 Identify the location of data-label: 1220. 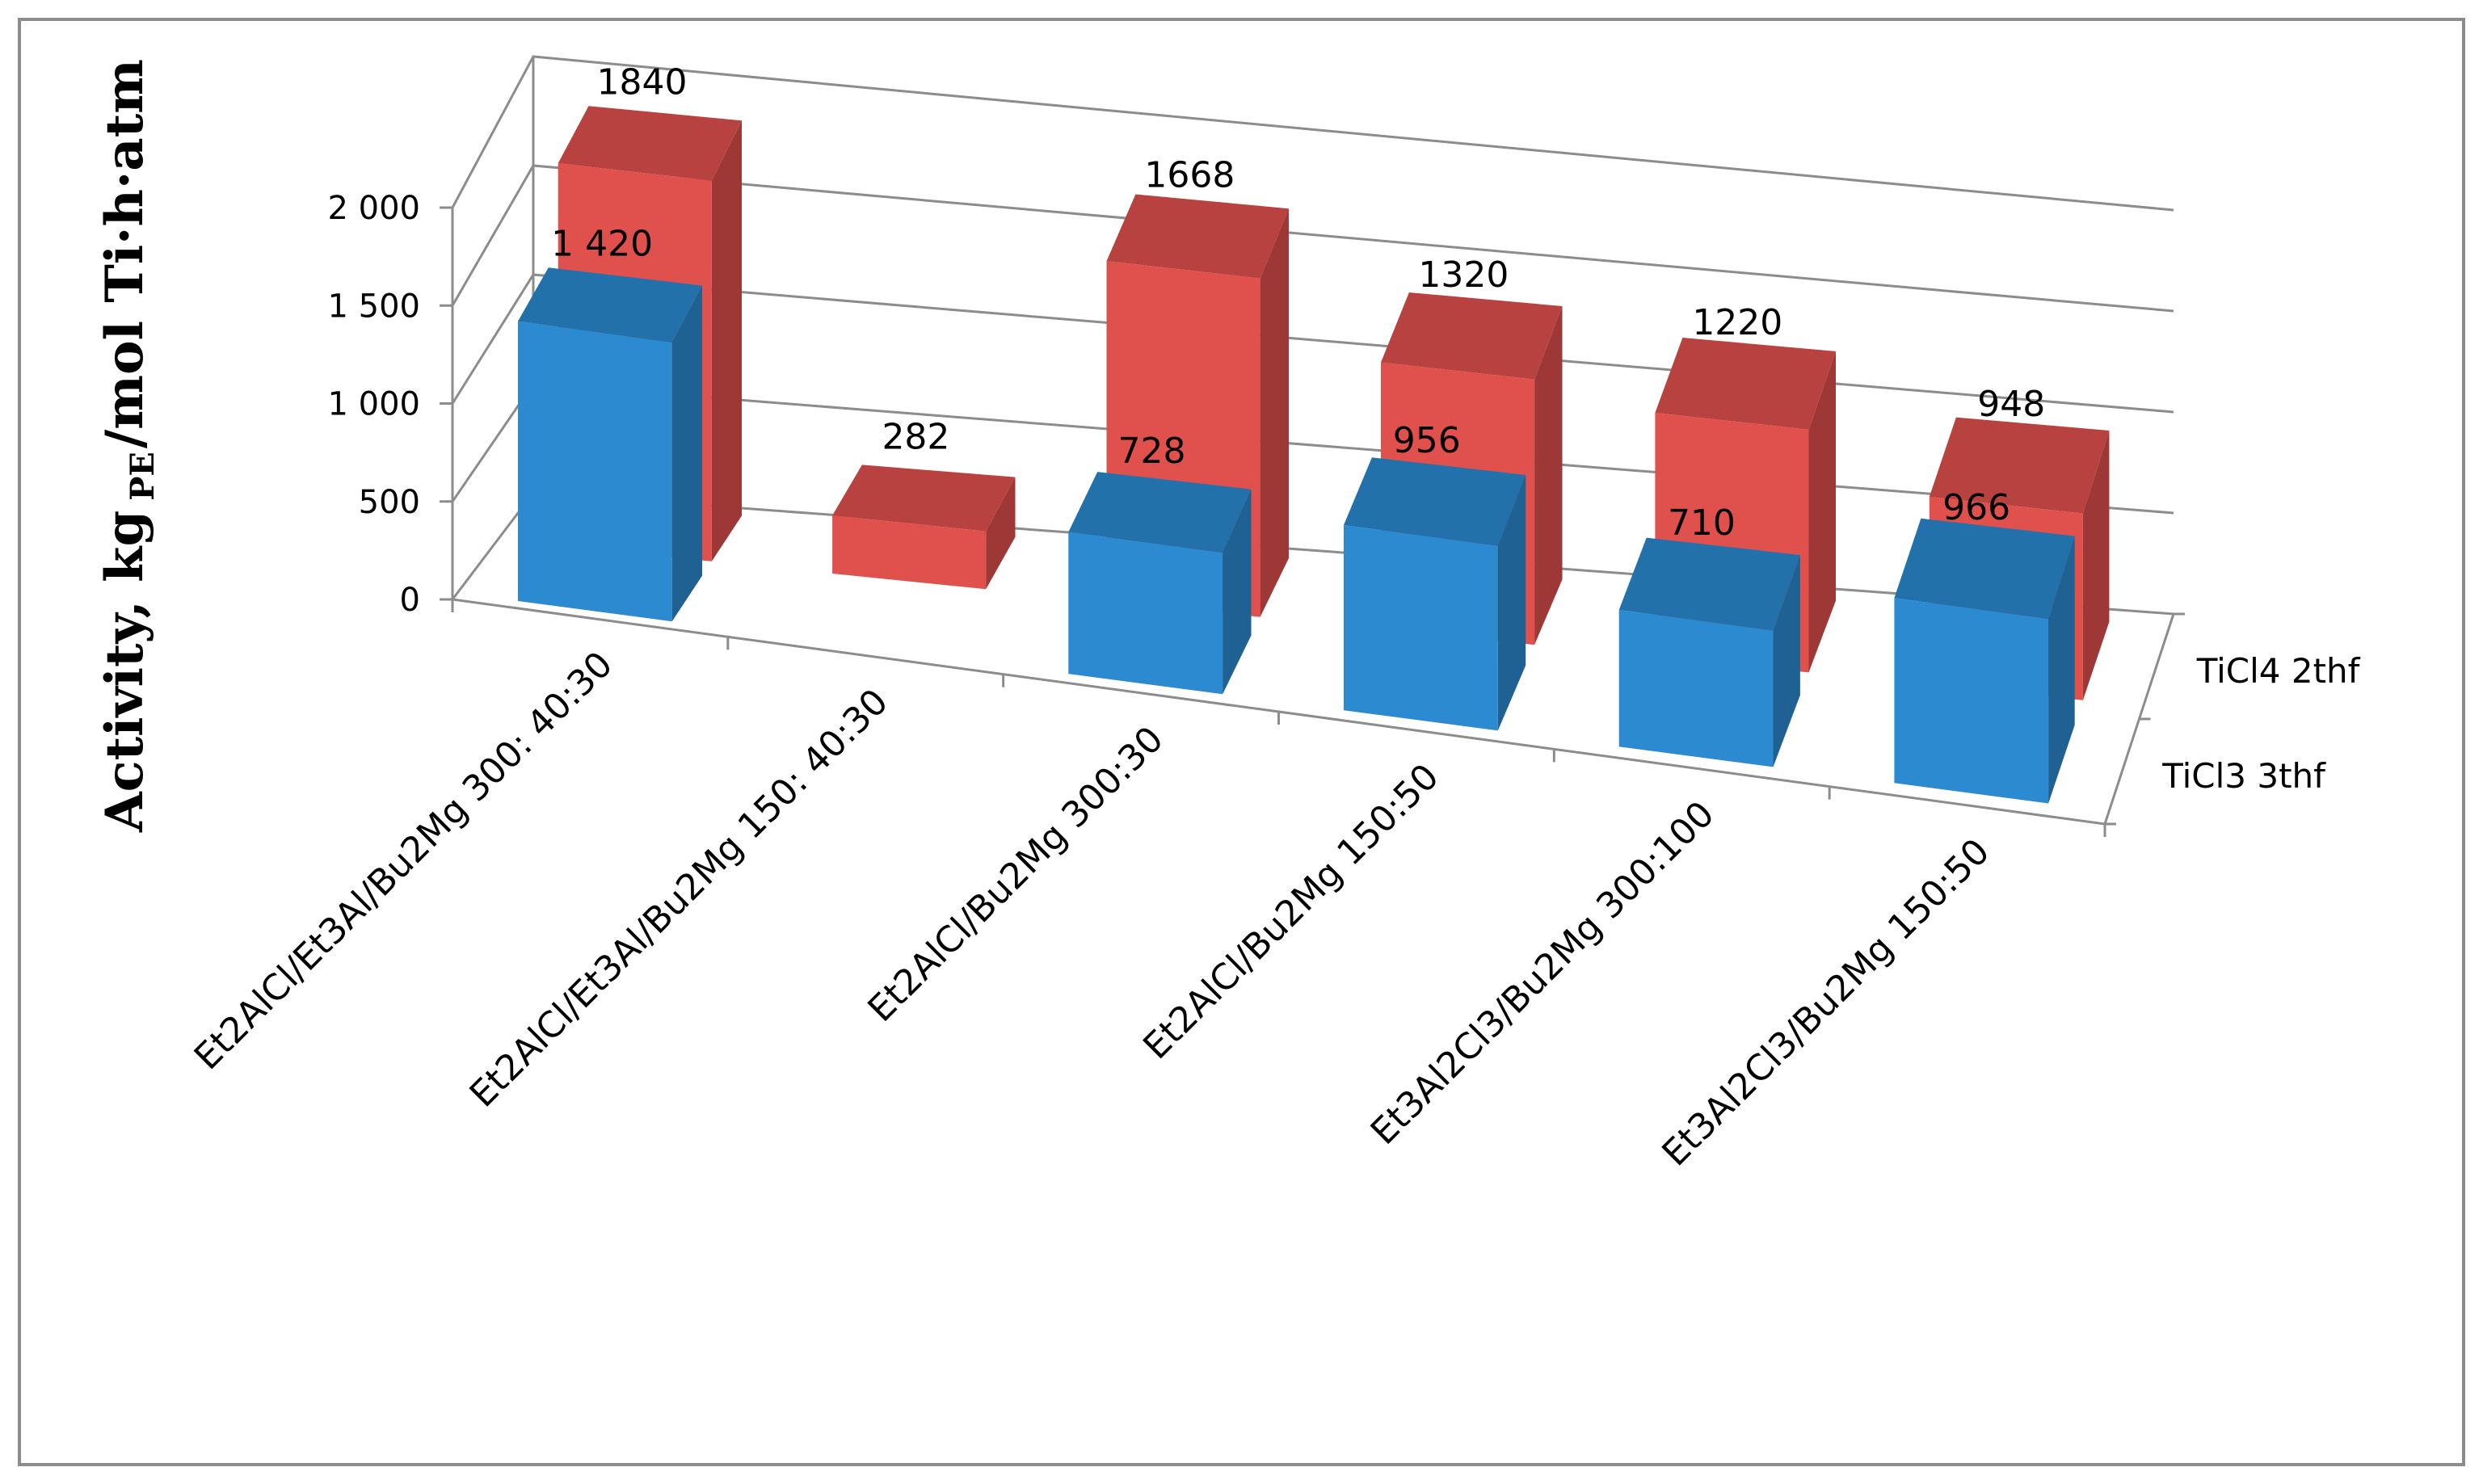
(1737, 322).